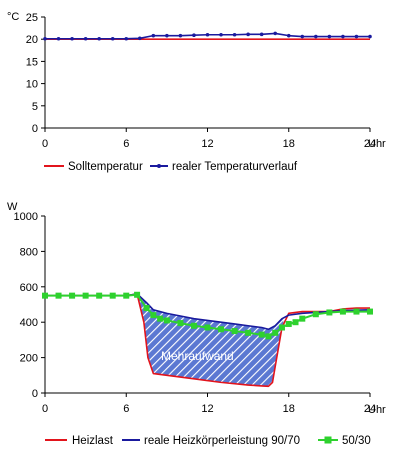  What do you see at coordinates (35, 107) in the screenshot?
I see `temperature-y-tick-label: 5` at bounding box center [35, 107].